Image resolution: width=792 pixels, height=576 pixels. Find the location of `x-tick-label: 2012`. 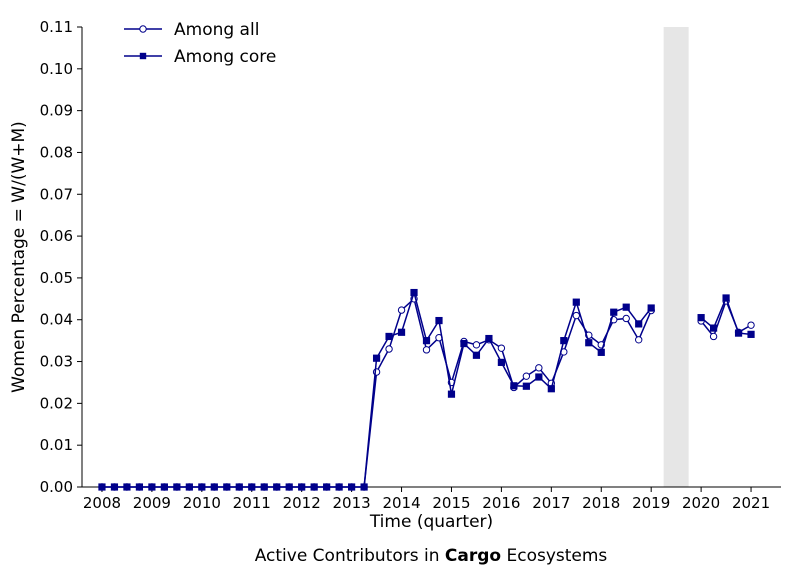

x-tick-label: 2012 is located at coordinates (302, 503).